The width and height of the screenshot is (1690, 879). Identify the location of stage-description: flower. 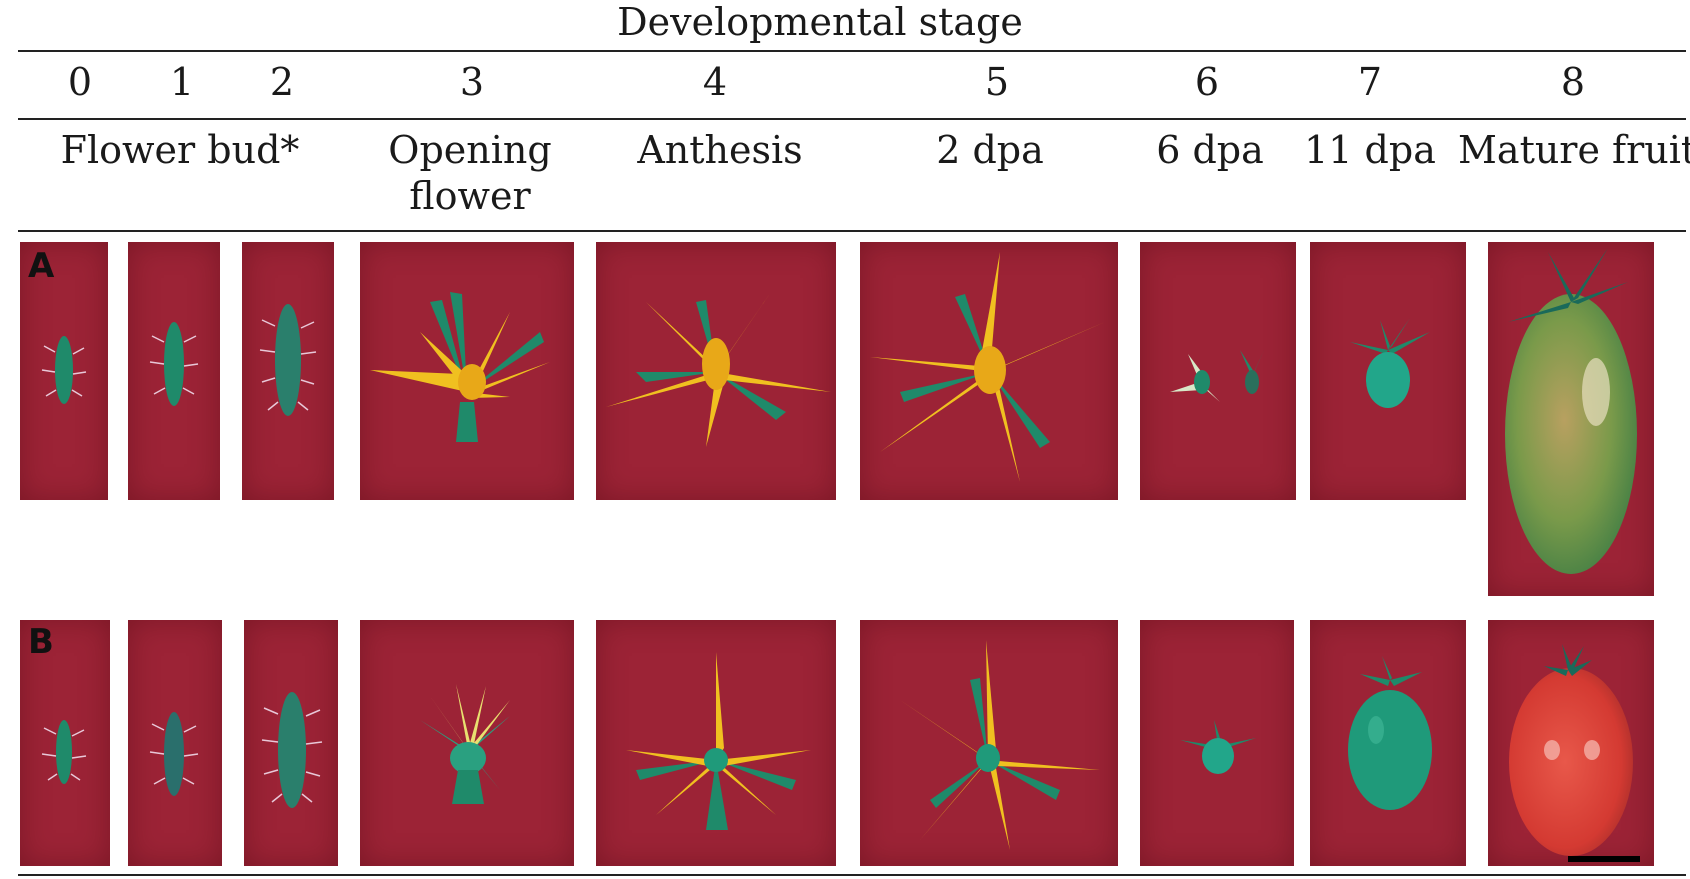
(470, 196).